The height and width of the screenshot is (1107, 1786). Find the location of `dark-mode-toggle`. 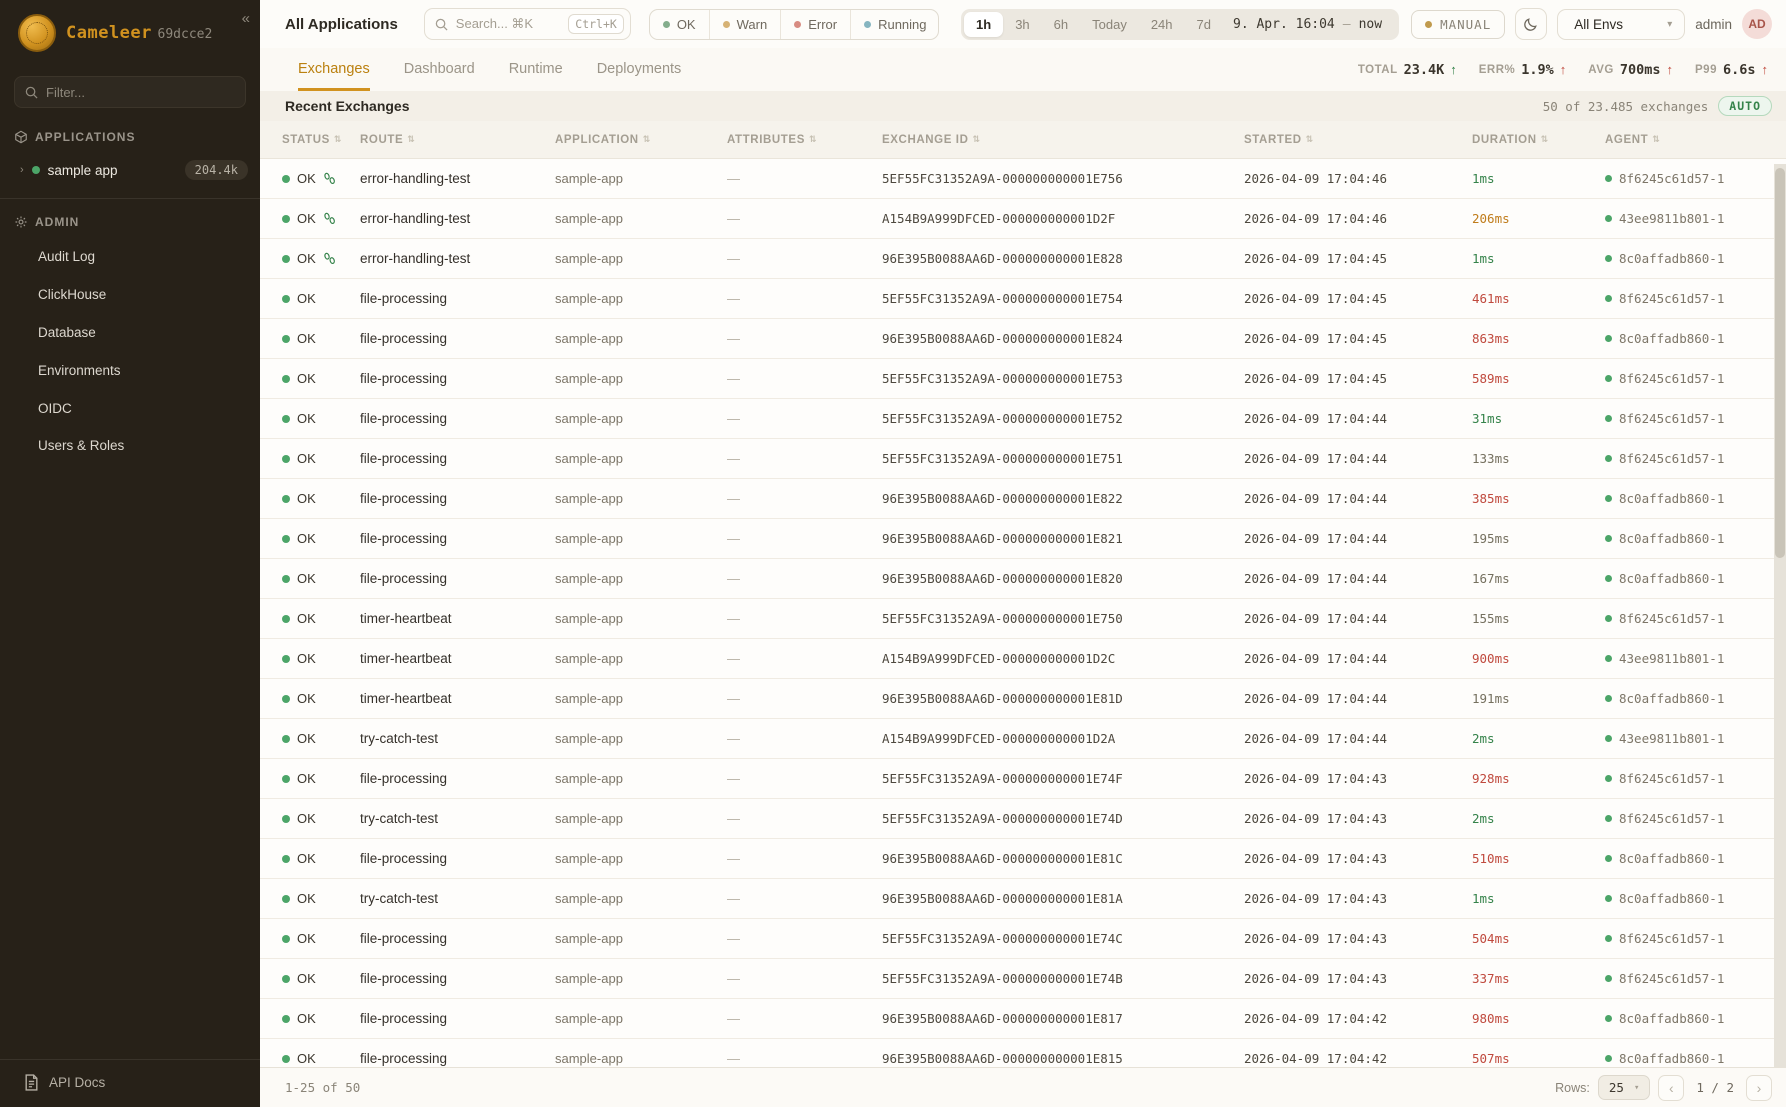

dark-mode-toggle is located at coordinates (1531, 24).